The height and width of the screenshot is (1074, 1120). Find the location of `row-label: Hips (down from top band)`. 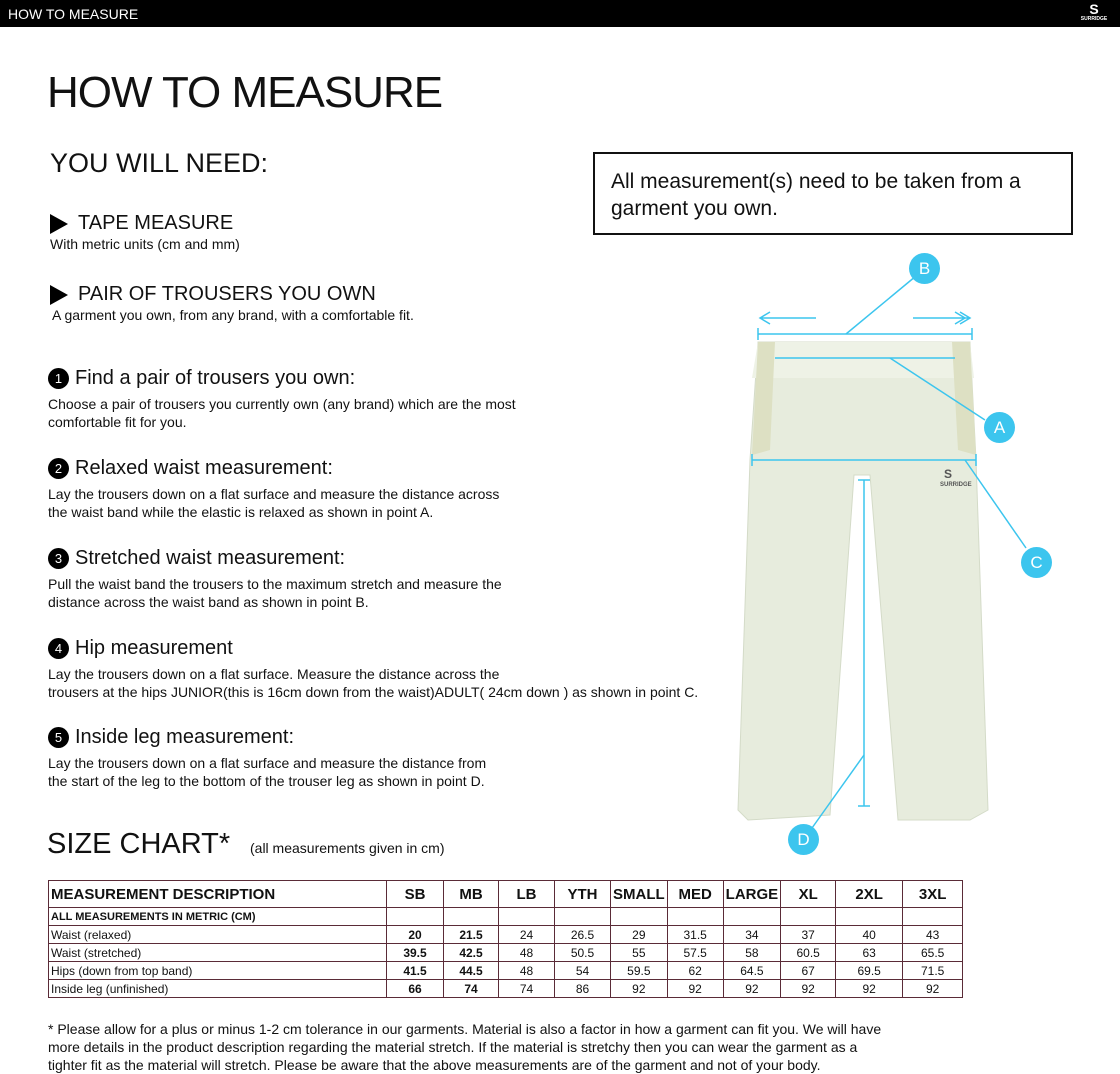

row-label: Hips (down from top band) is located at coordinates (217, 970).